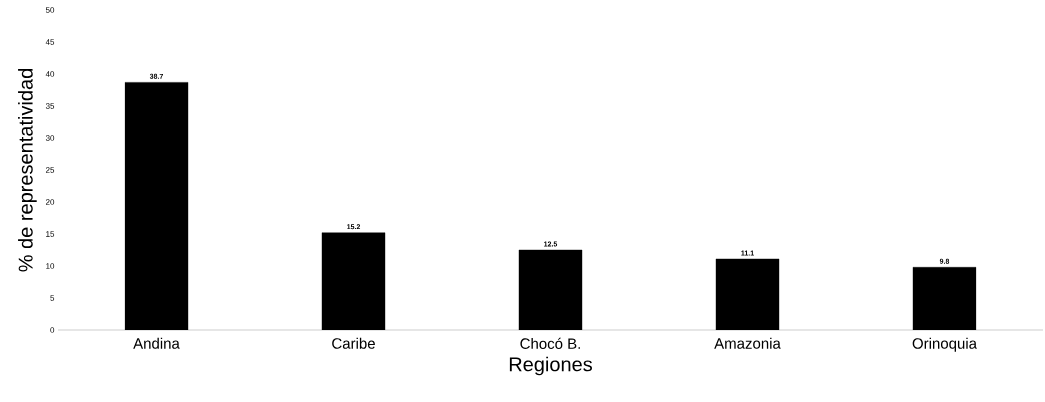  Describe the element at coordinates (50, 106) in the screenshot. I see `y-tick-label: 35` at that location.